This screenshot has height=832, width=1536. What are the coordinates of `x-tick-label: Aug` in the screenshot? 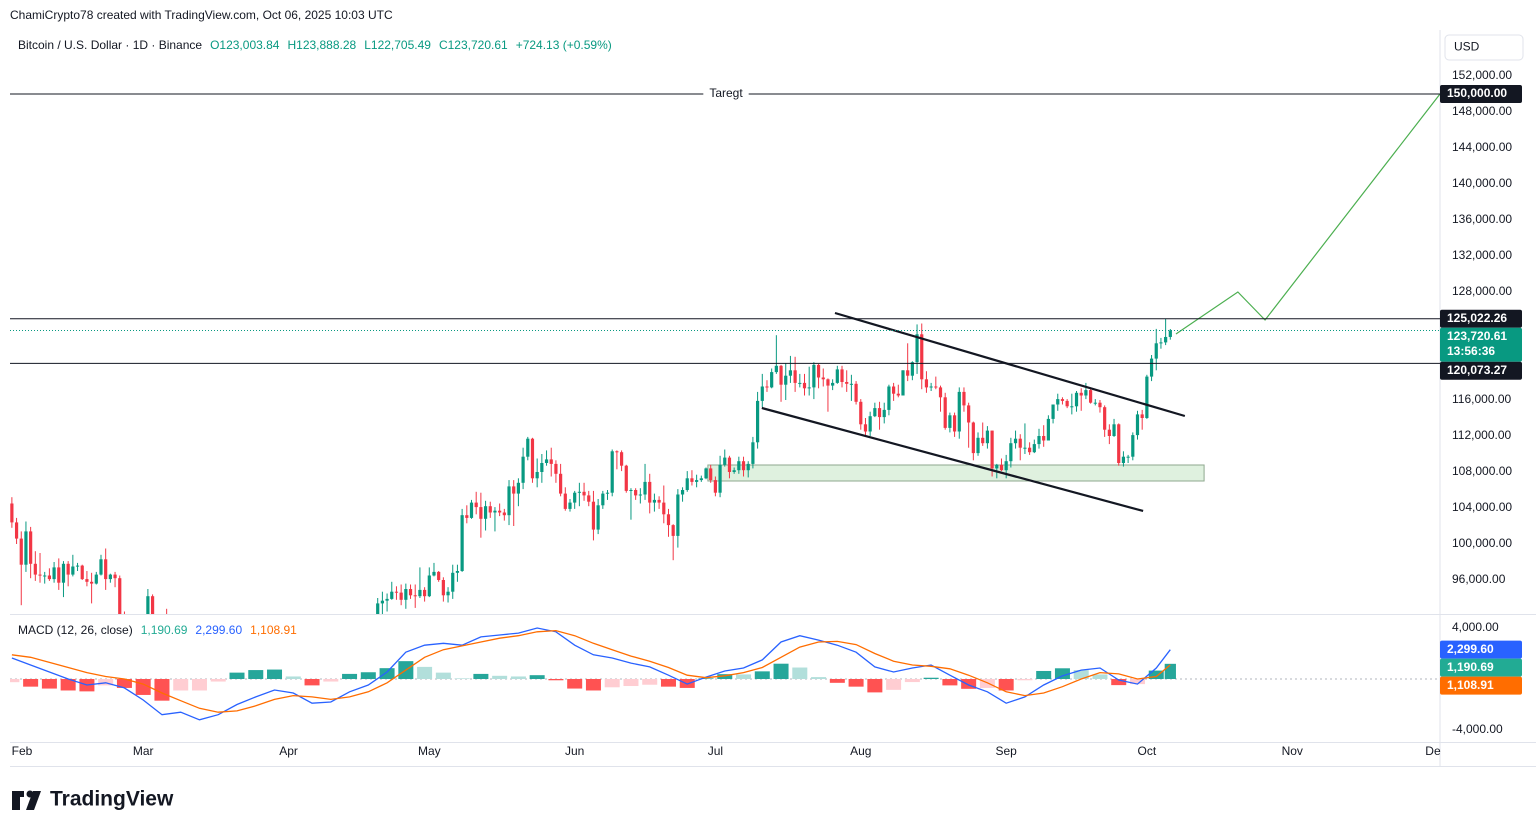 It's located at (860, 751).